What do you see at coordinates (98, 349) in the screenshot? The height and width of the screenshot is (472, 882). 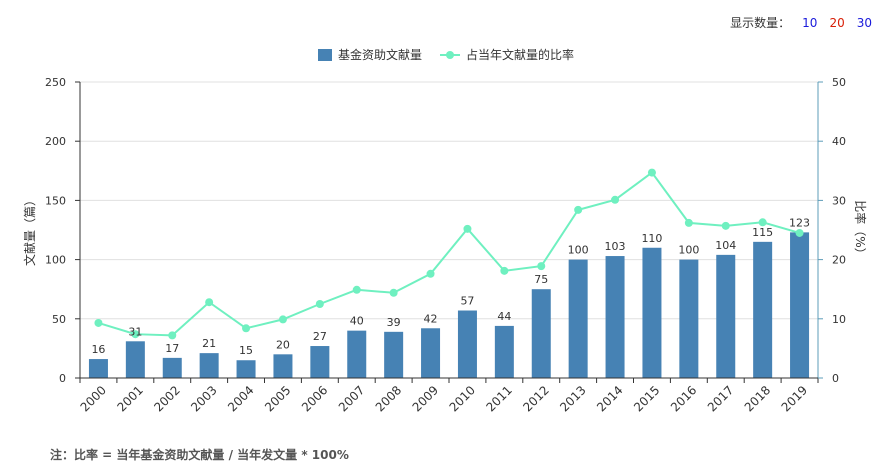 I see `bar-value-label: 16` at bounding box center [98, 349].